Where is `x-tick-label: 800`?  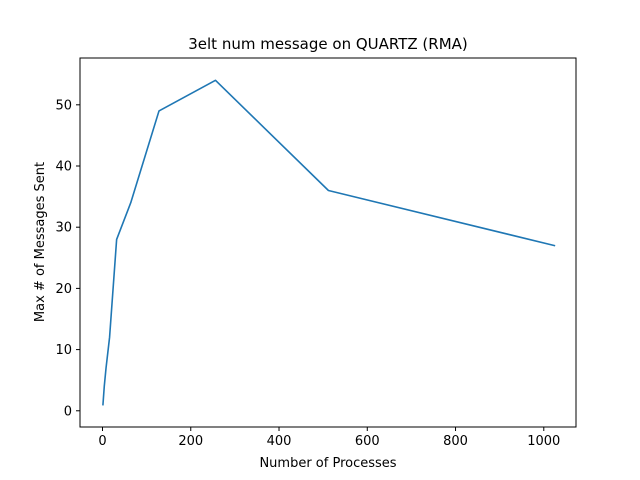
x-tick-label: 800 is located at coordinates (455, 441).